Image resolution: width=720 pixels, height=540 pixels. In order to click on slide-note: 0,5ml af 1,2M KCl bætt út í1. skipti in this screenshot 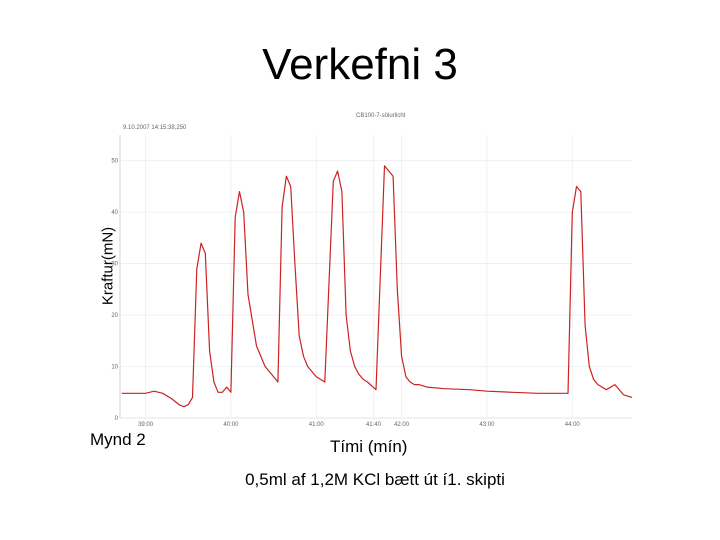, I will do `click(375, 479)`.